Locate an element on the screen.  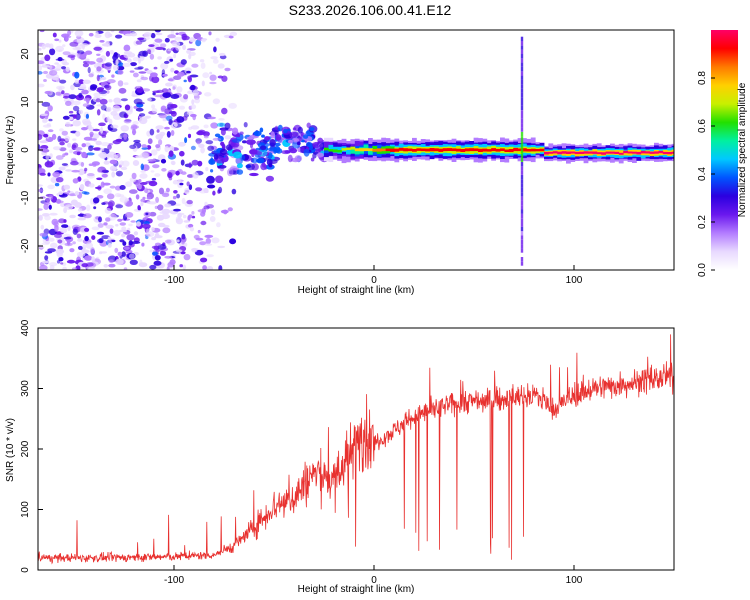
colorbar-gradient is located at coordinates (724, 150).